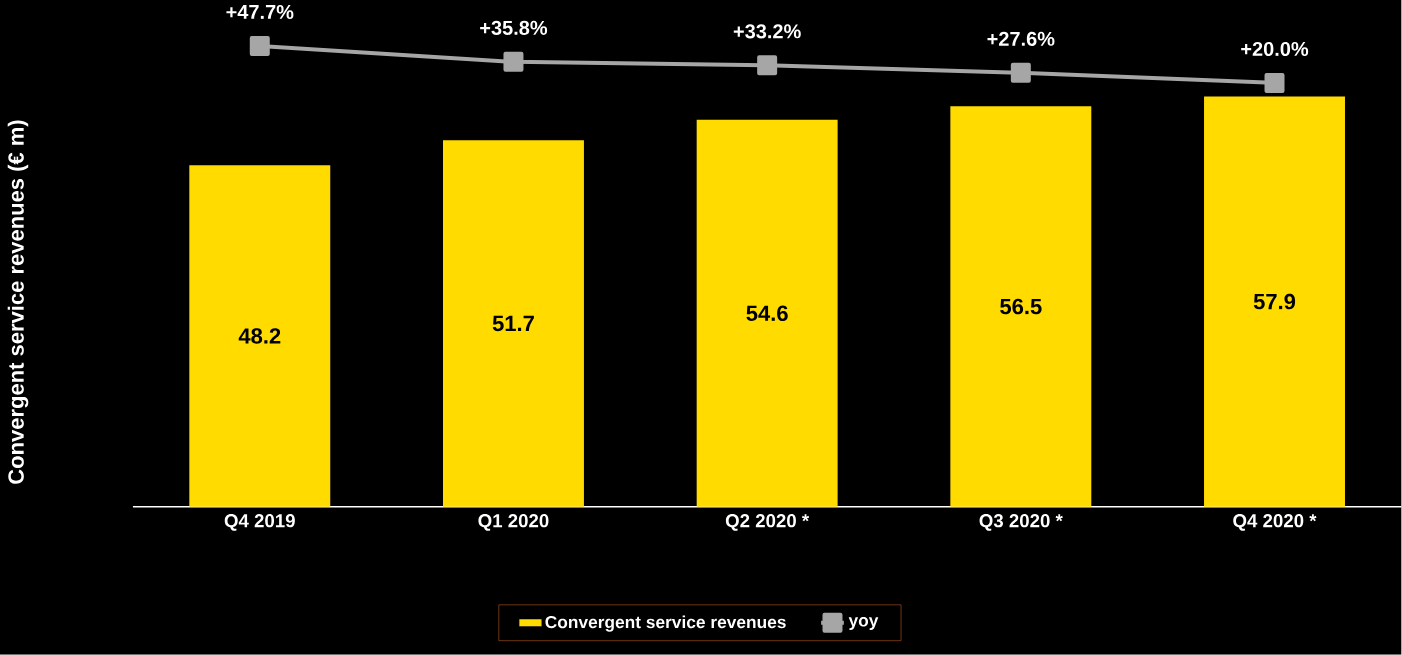 This screenshot has height=655, width=1402. Describe the element at coordinates (863, 624) in the screenshot. I see `legend-label: yoy` at that location.